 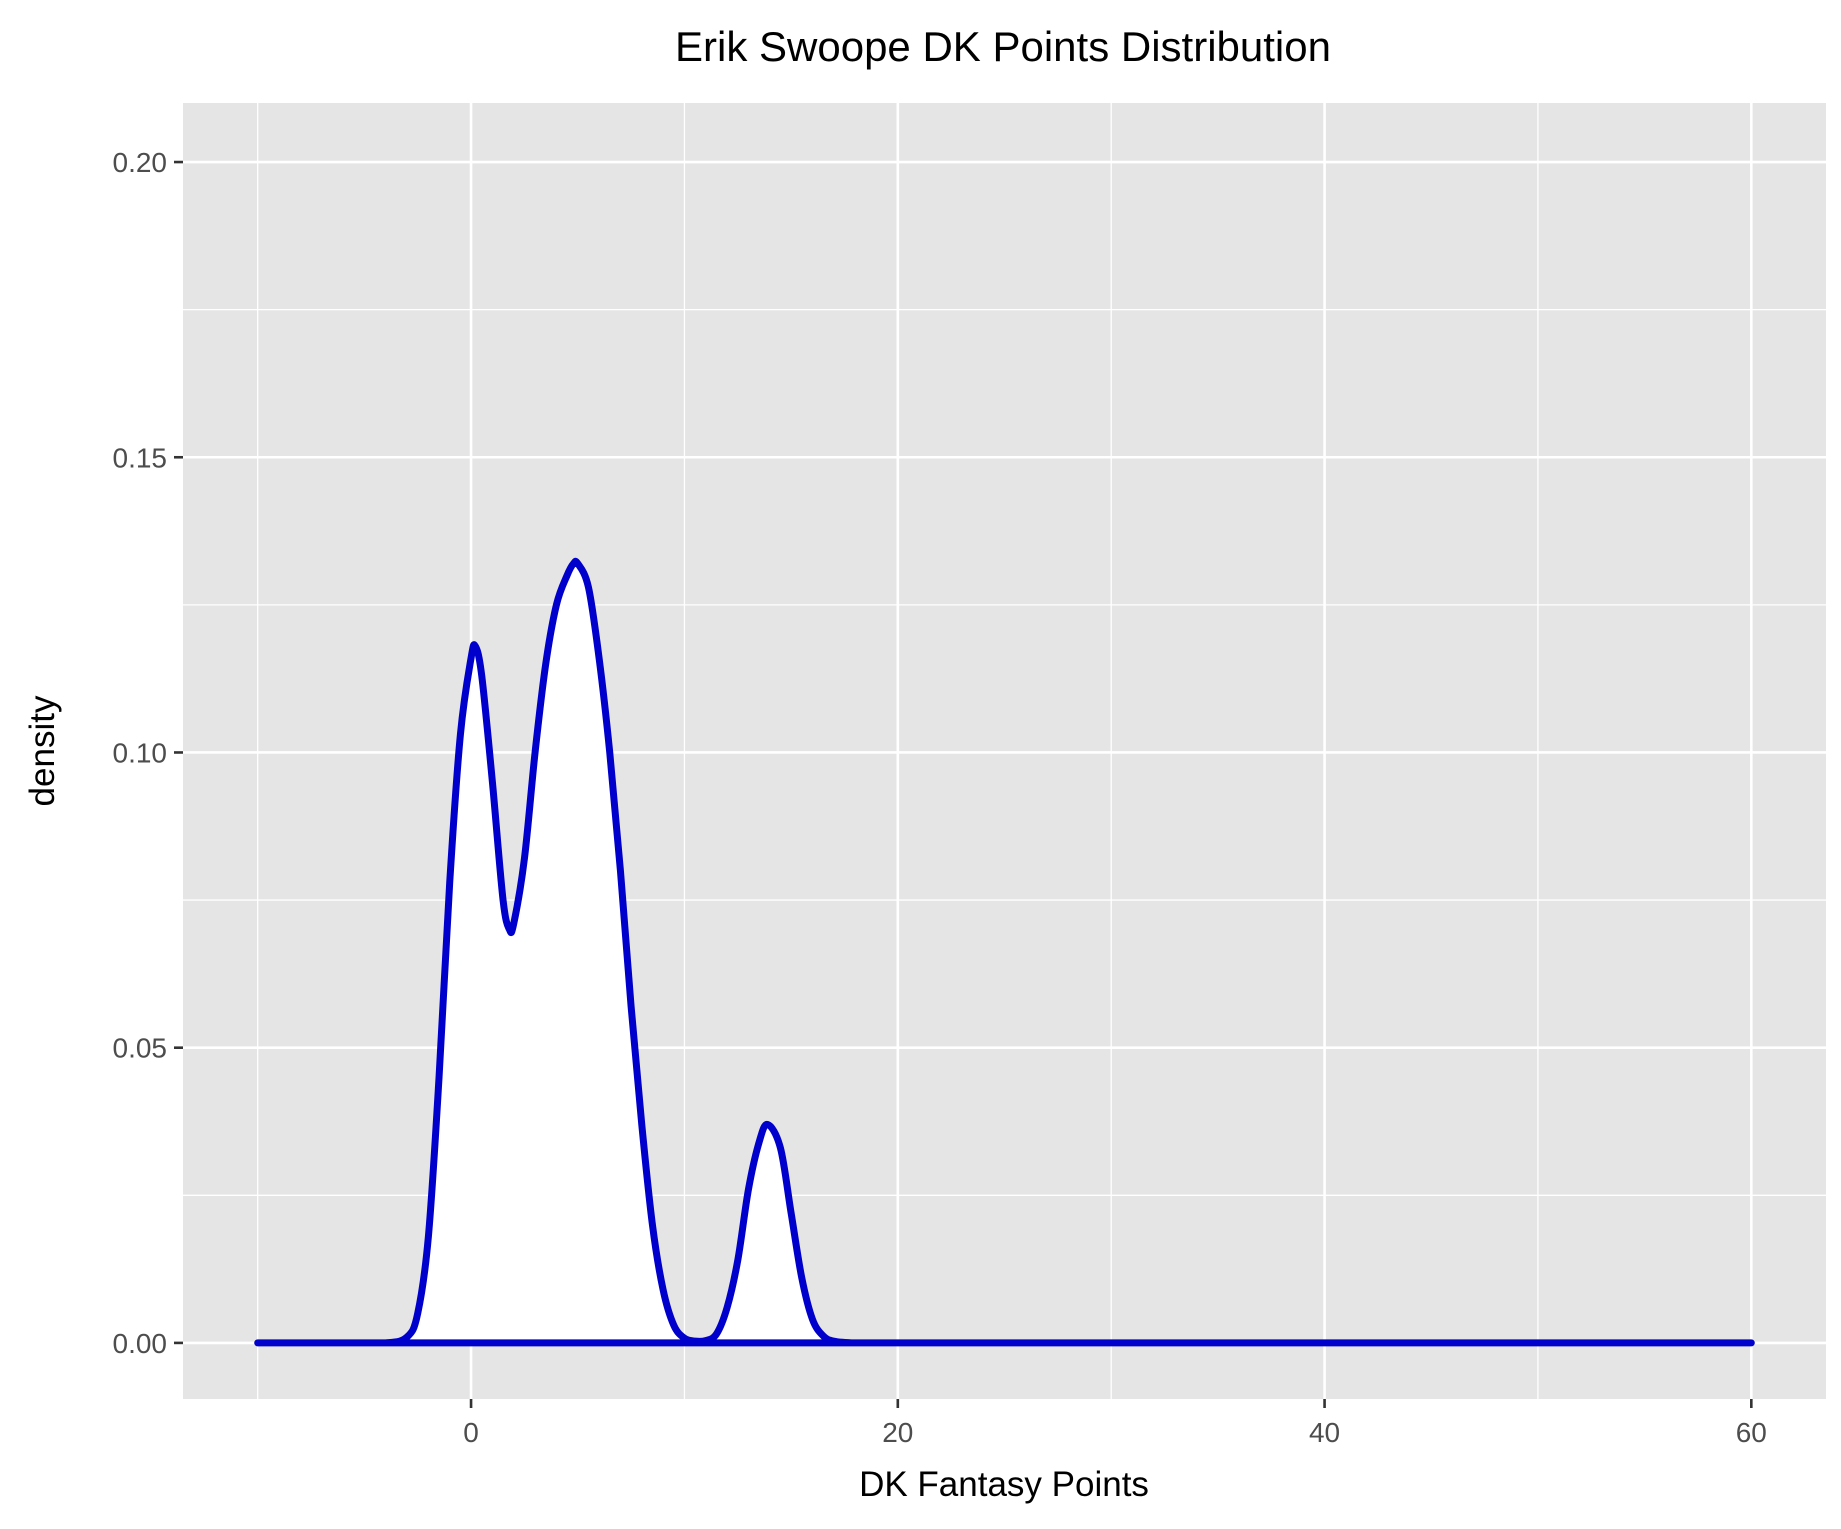 What do you see at coordinates (897, 1432) in the screenshot?
I see `x-tick-label: 20` at bounding box center [897, 1432].